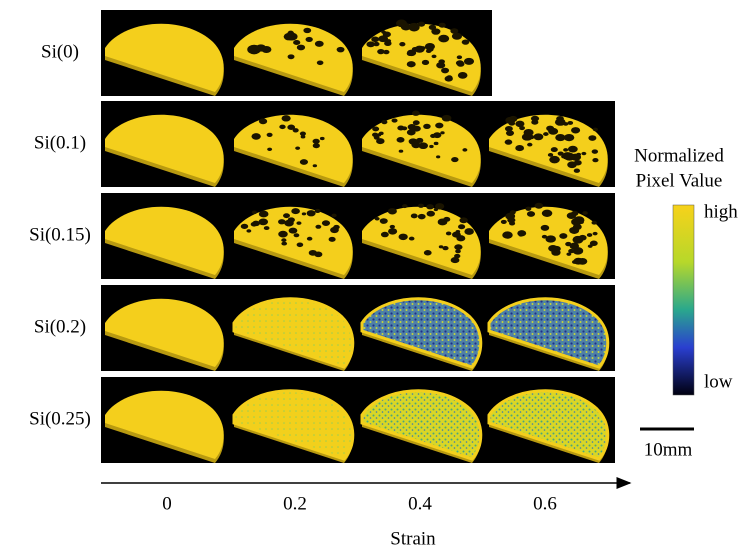 This screenshot has height=556, width=745. Describe the element at coordinates (60, 51) in the screenshot. I see `row-label: Si(0)` at that location.